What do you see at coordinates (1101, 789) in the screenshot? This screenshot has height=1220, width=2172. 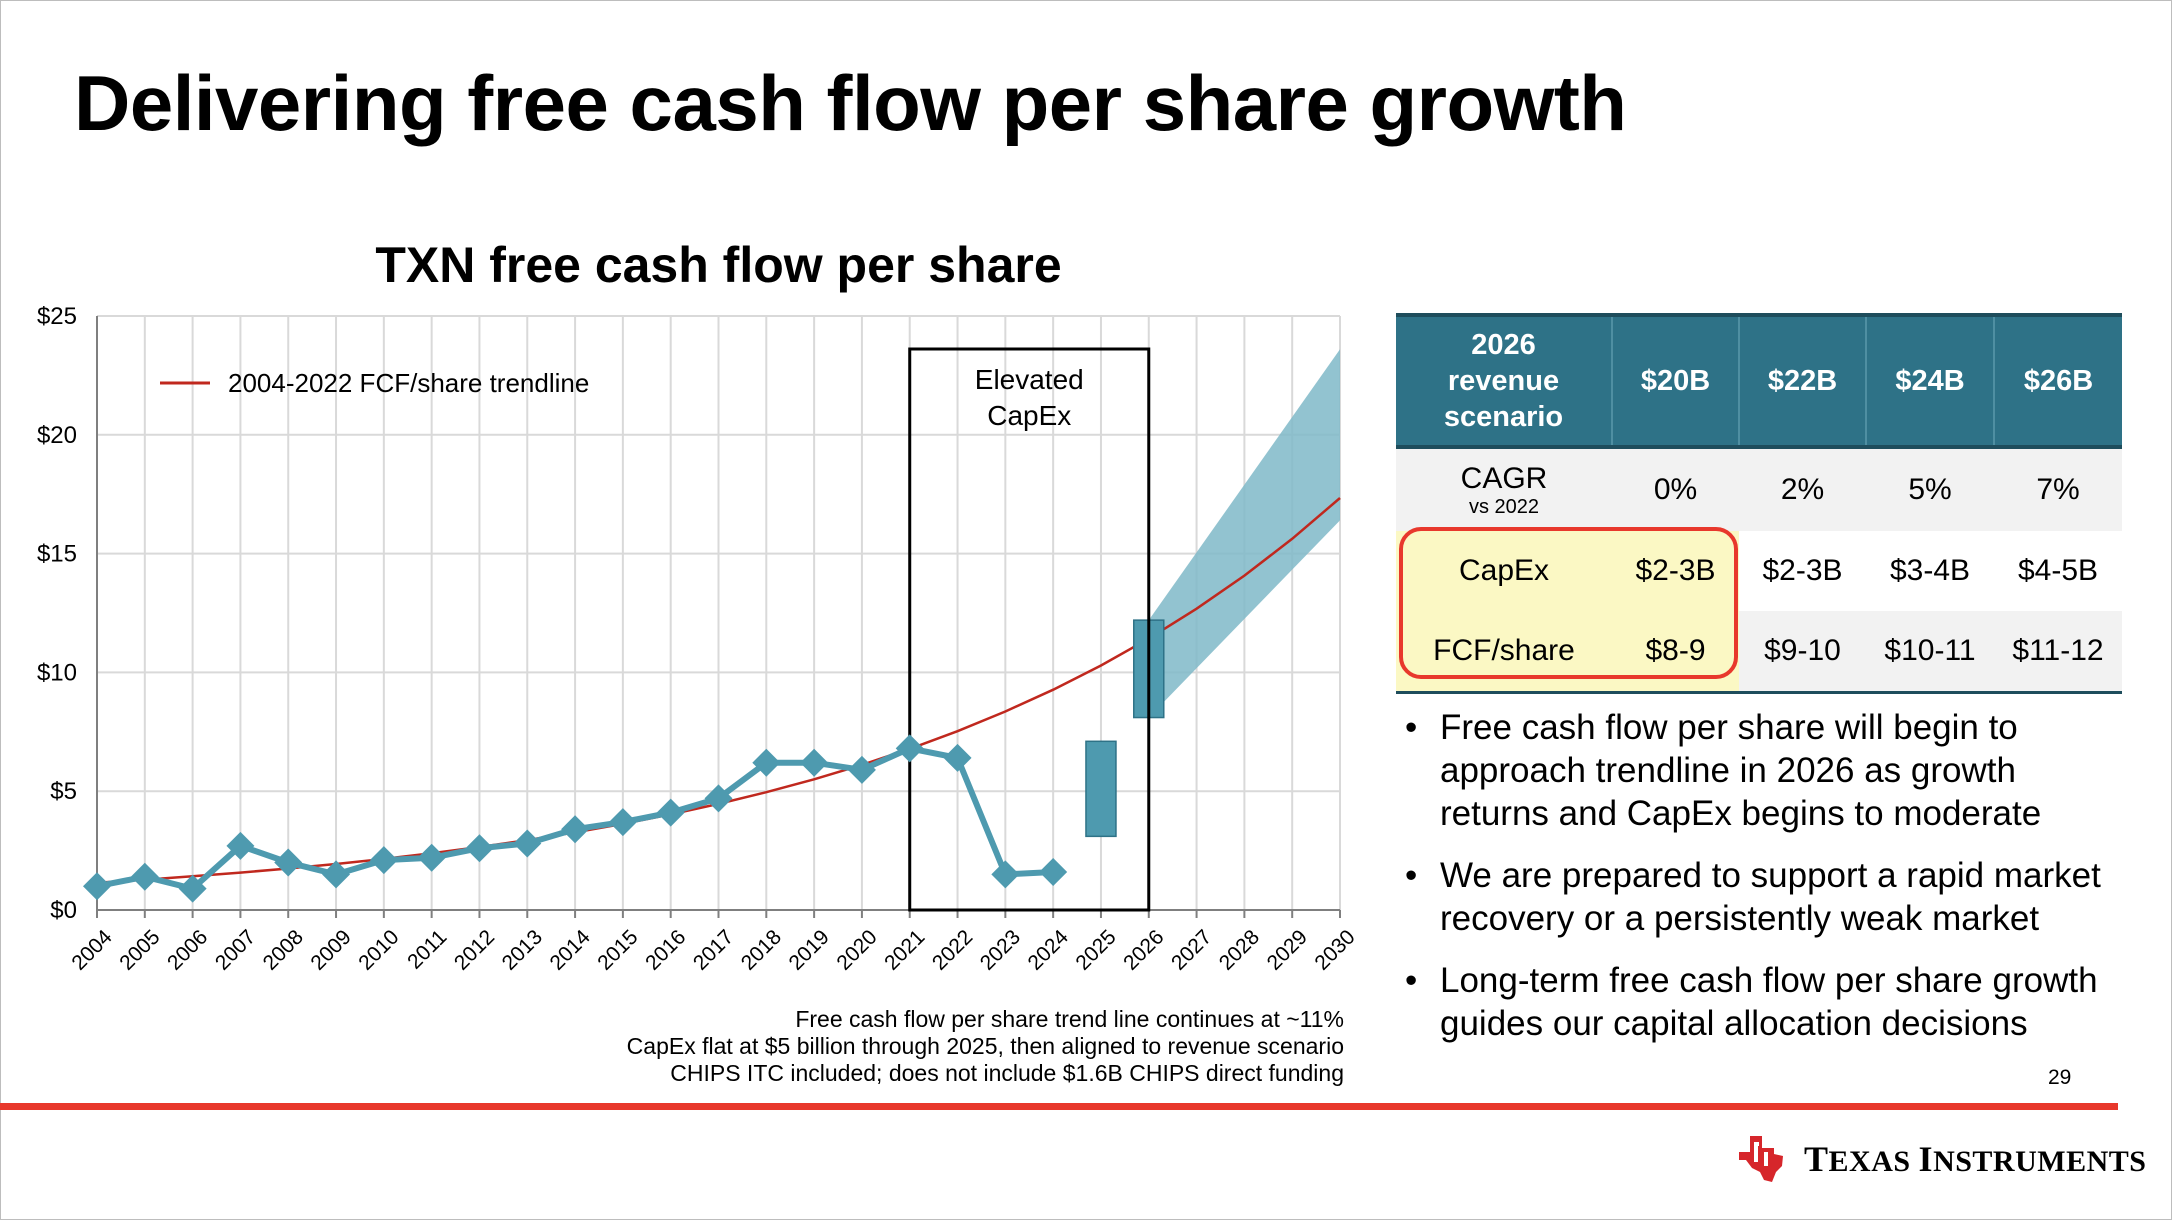 I see `range-box` at bounding box center [1101, 789].